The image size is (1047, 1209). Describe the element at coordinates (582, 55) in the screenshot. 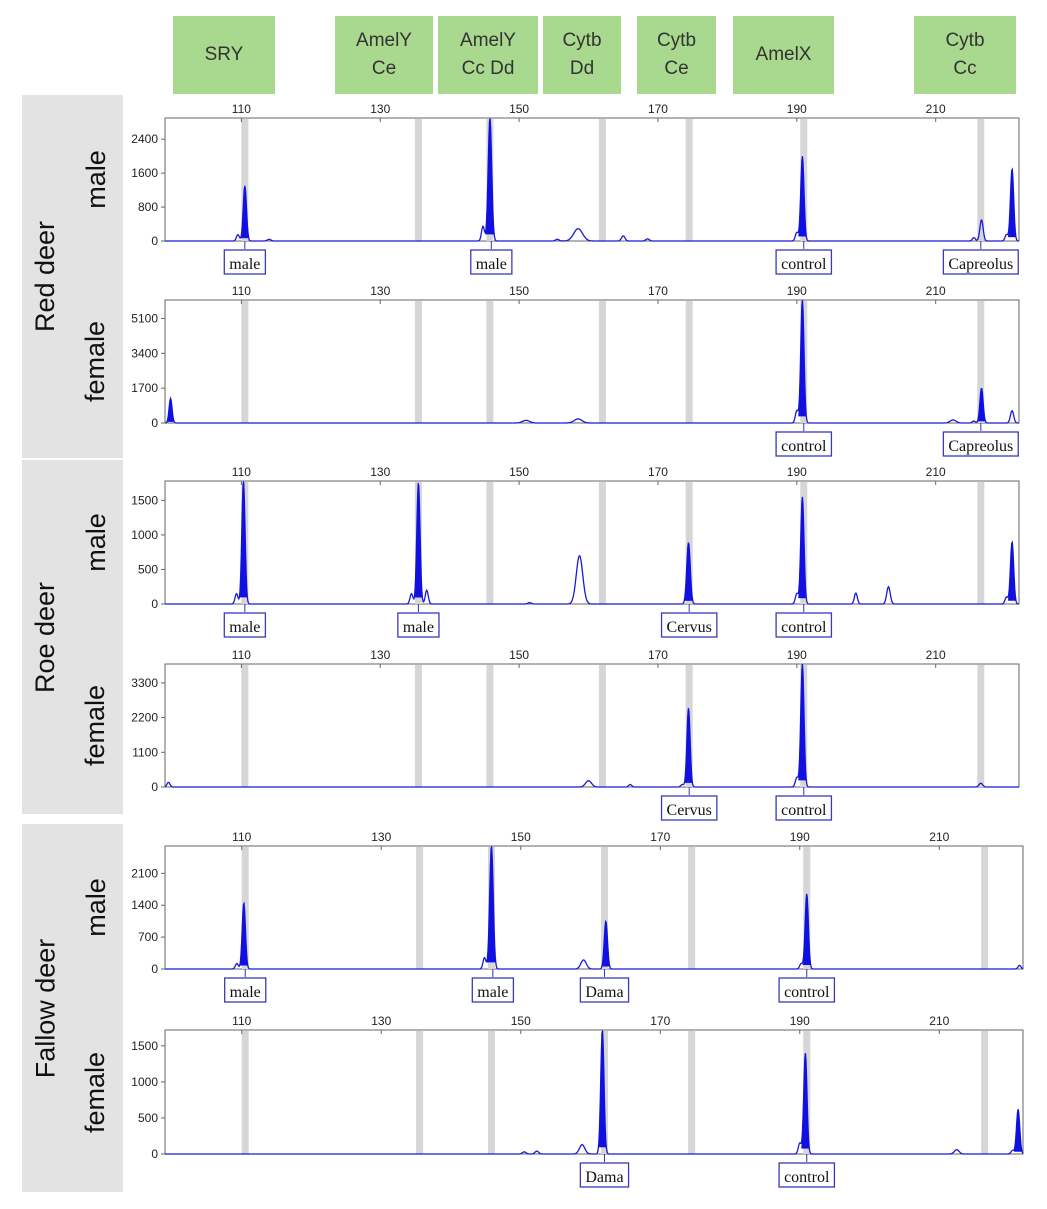

I see `header-cytb-dd: Cytb Dd` at that location.